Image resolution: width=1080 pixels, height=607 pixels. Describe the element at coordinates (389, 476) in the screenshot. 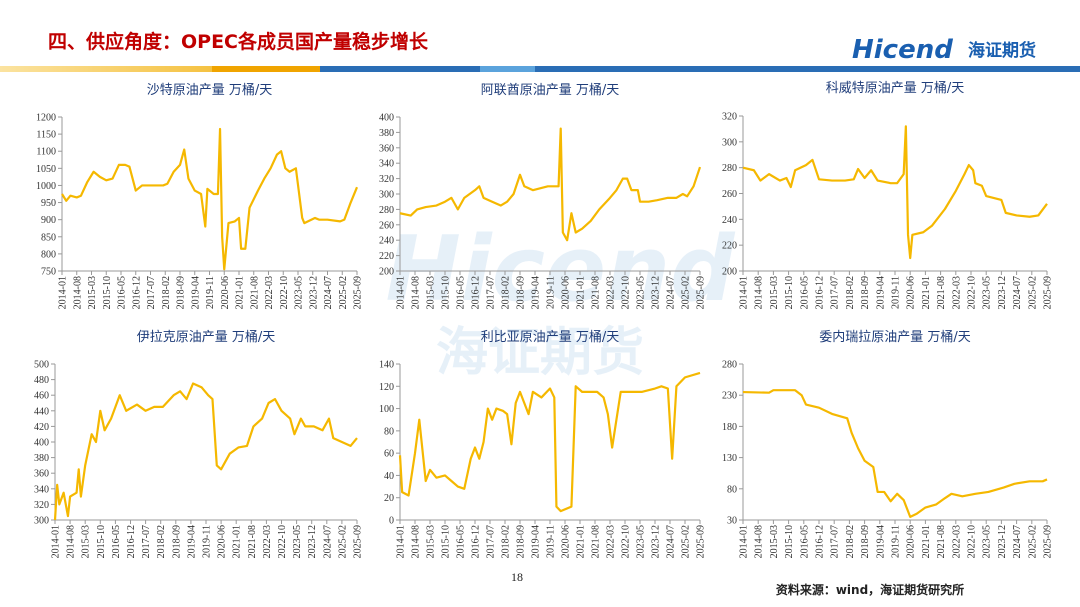

I see `y-tick-label: 40` at that location.